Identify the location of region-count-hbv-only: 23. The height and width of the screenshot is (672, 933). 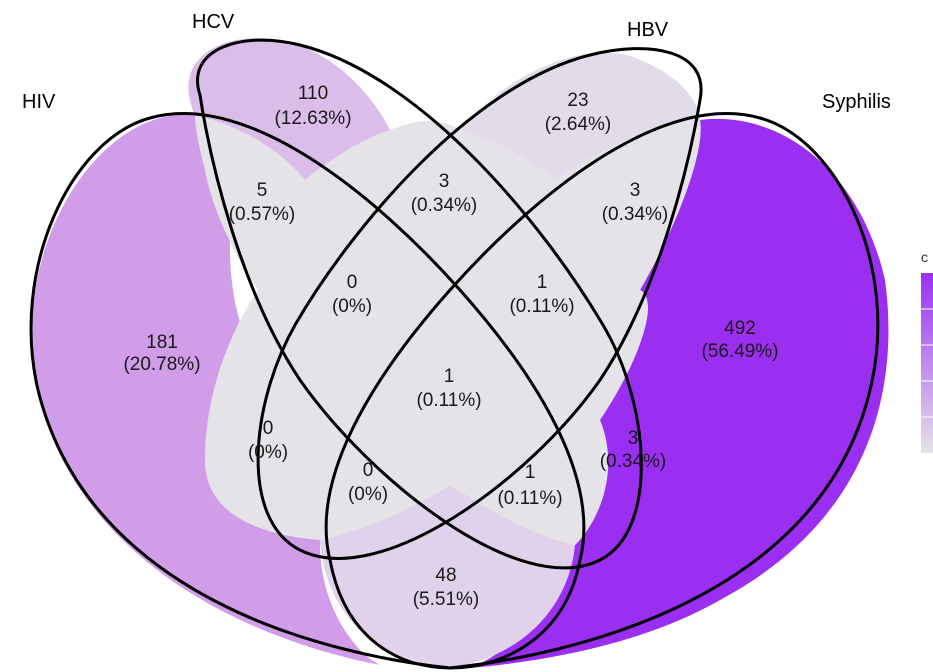
(577, 100).